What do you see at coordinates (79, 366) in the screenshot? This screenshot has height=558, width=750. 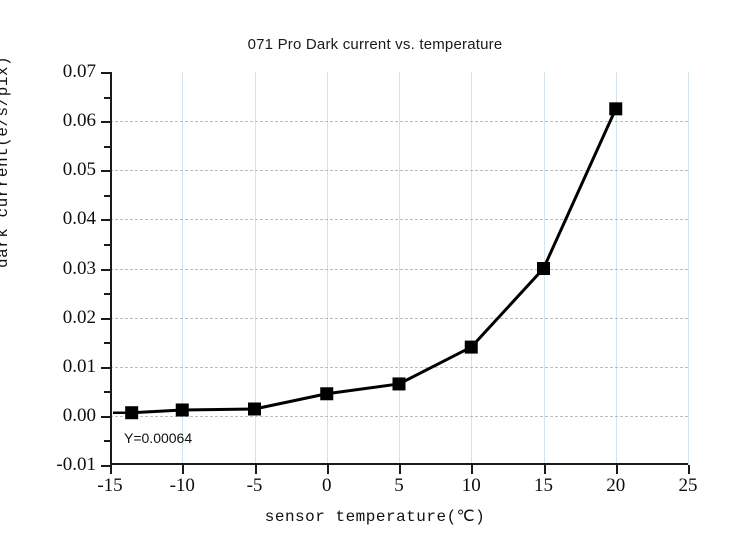 I see `y-tick-label: 0.01` at bounding box center [79, 366].